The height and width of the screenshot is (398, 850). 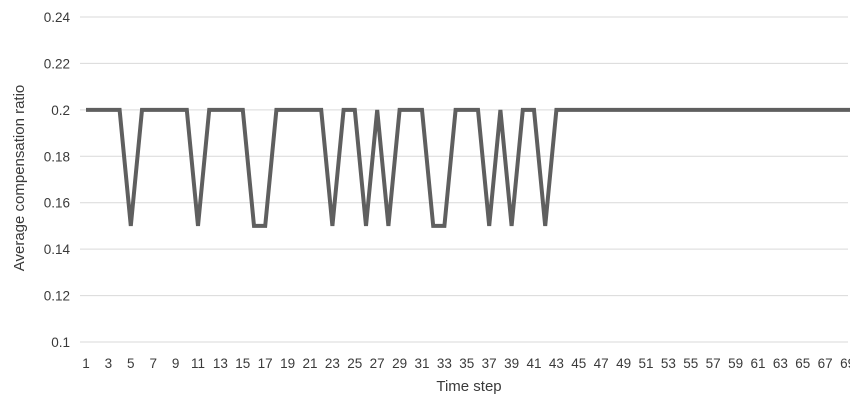 I want to click on y-tick-label: 0.22, so click(x=57, y=63).